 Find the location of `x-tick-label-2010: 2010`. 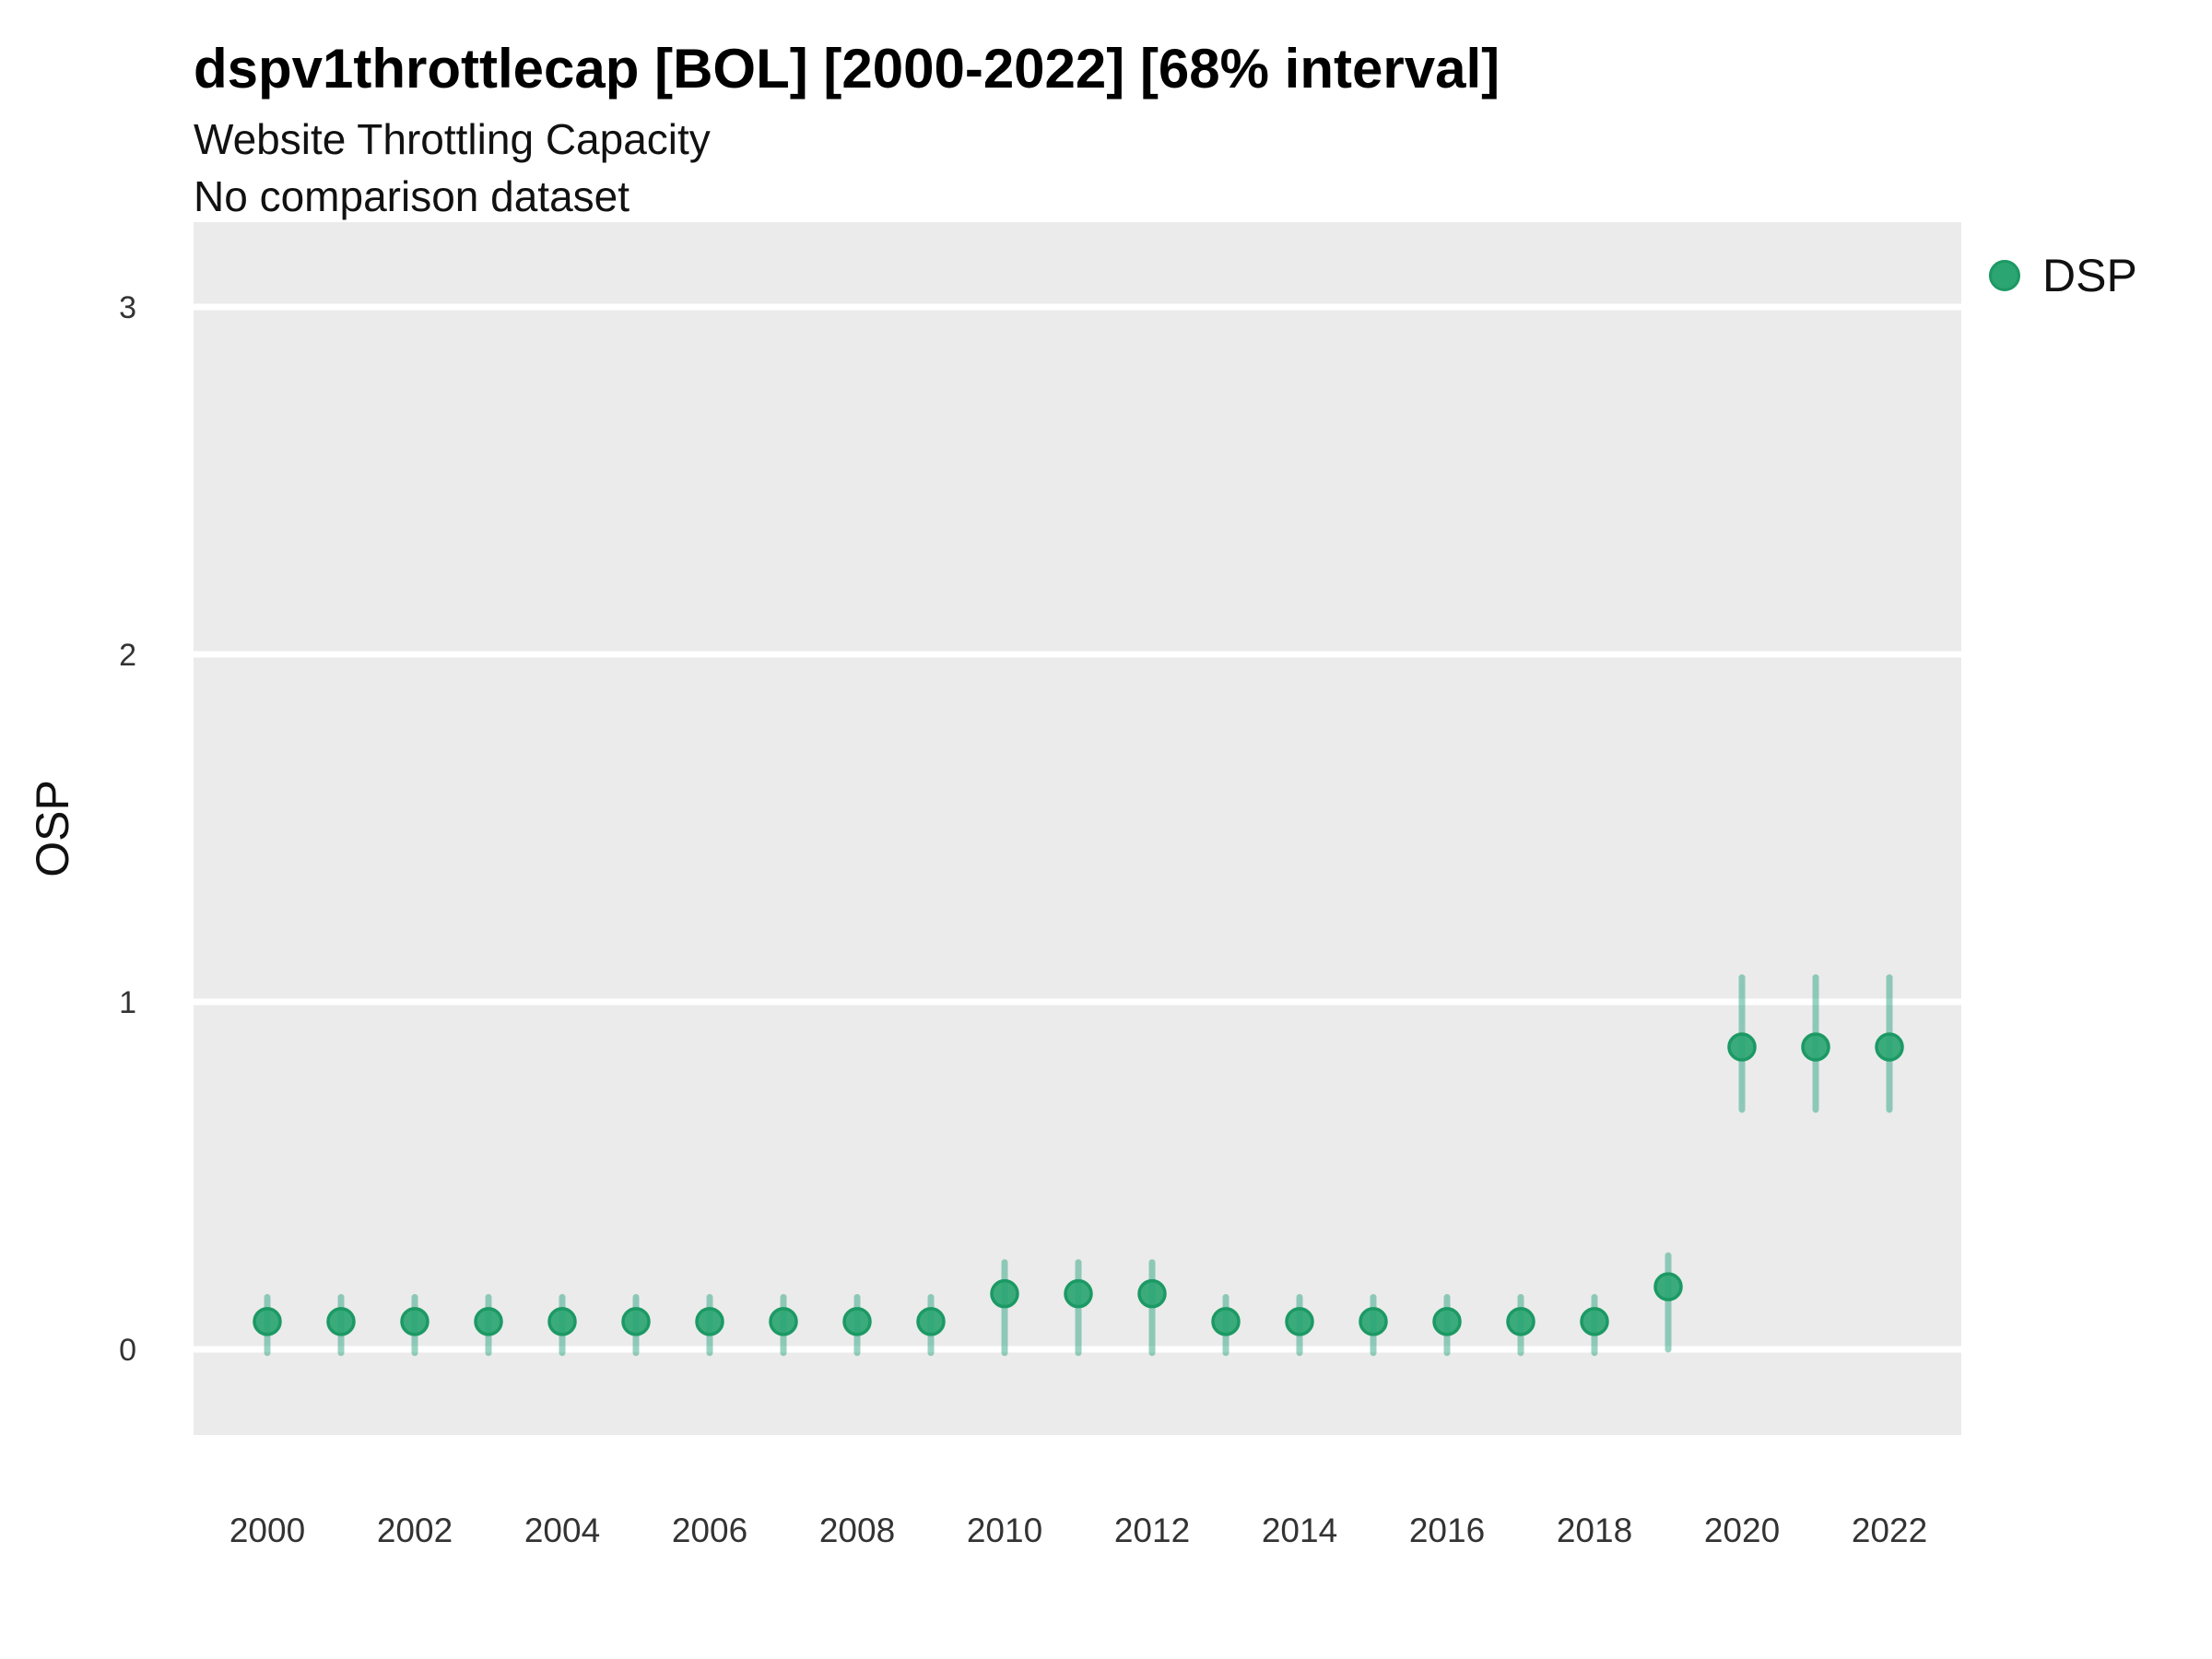

x-tick-label-2010: 2010 is located at coordinates (1004, 1530).